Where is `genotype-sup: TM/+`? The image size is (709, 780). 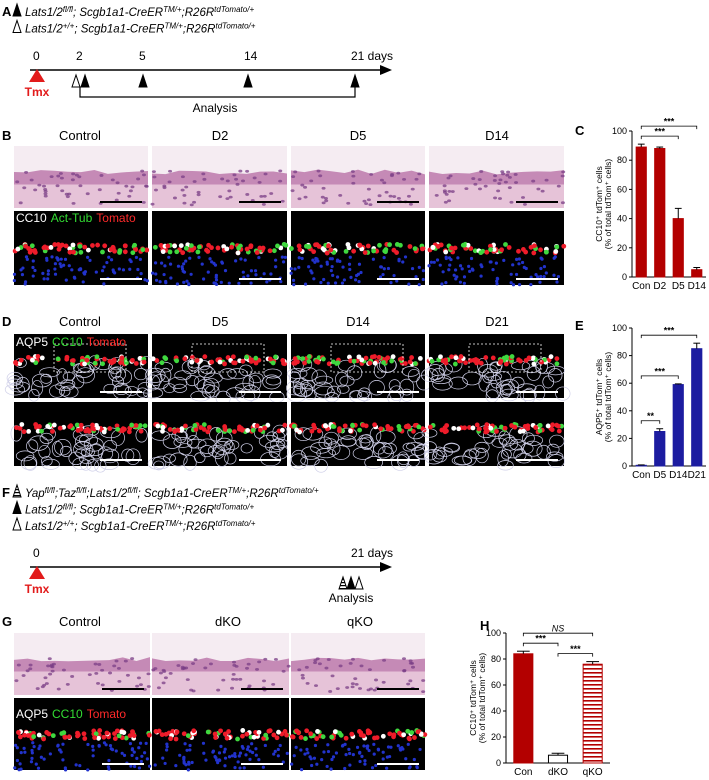 genotype-sup: TM/+ is located at coordinates (173, 523).